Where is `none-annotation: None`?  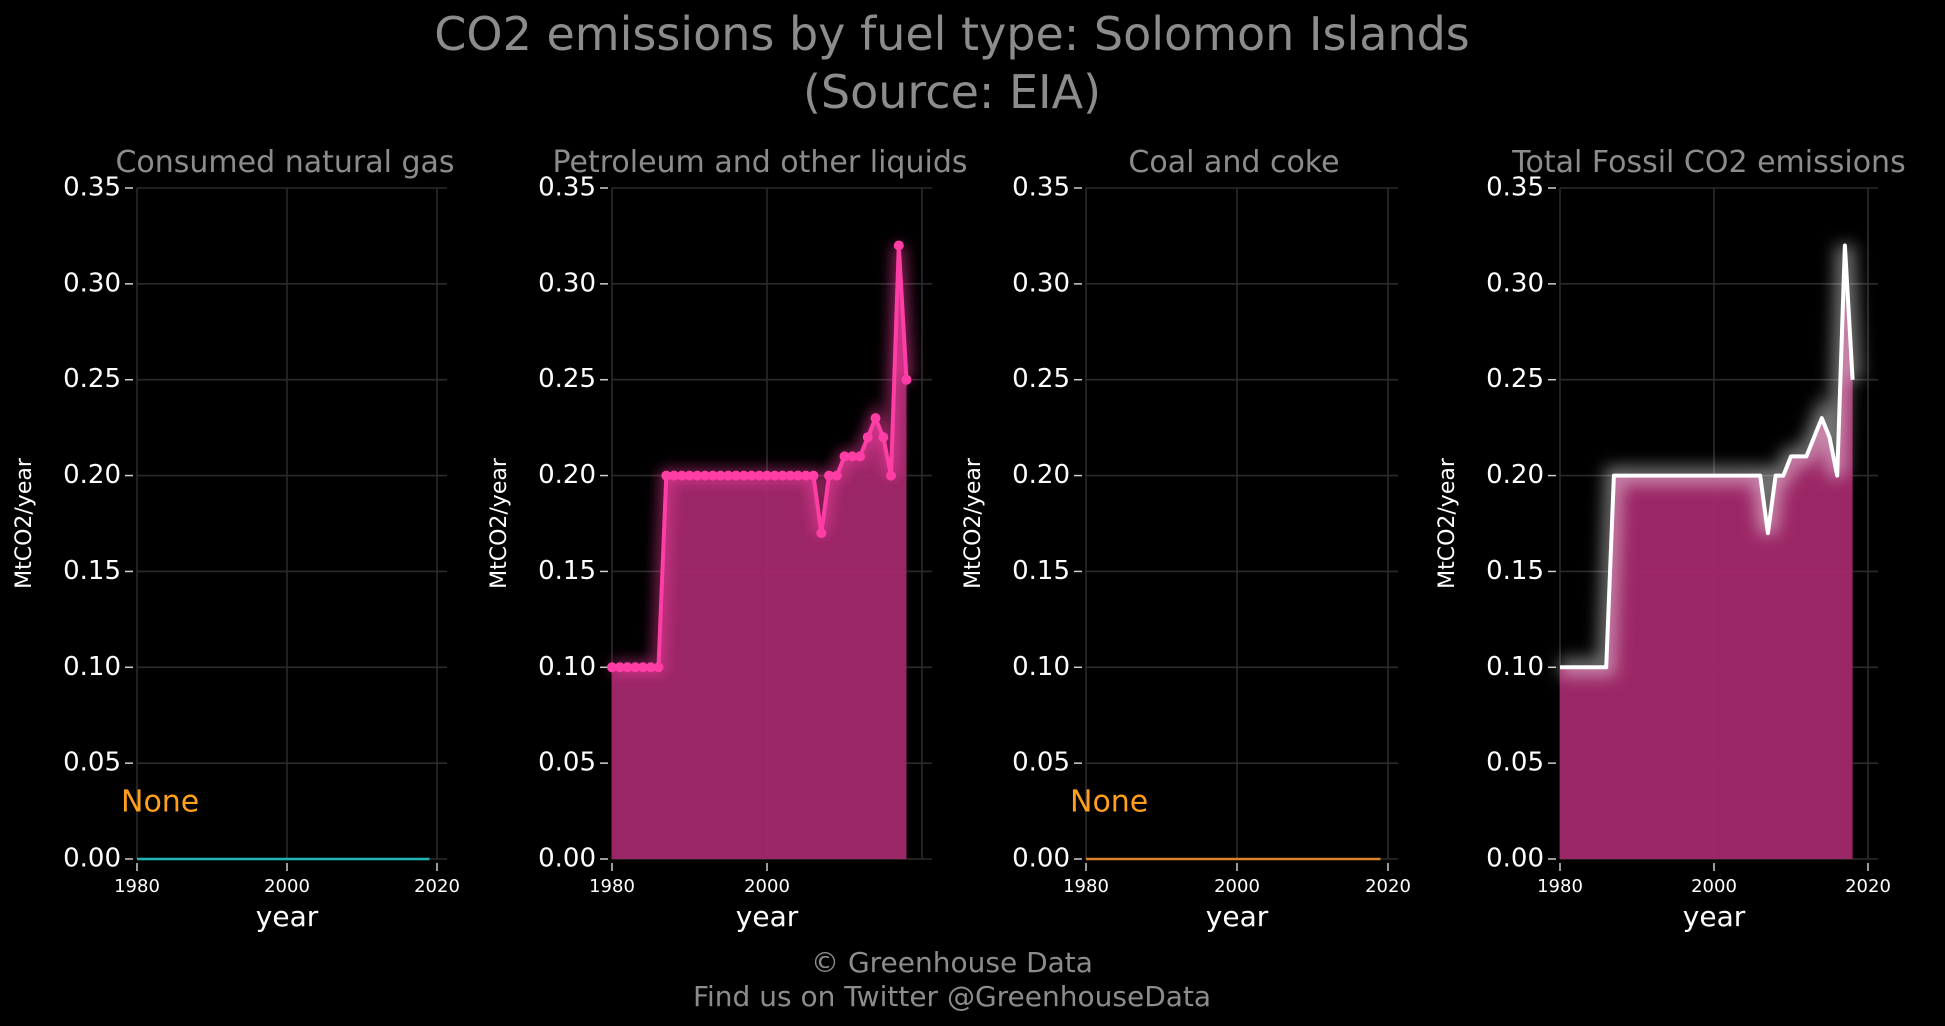 none-annotation: None is located at coordinates (1109, 801).